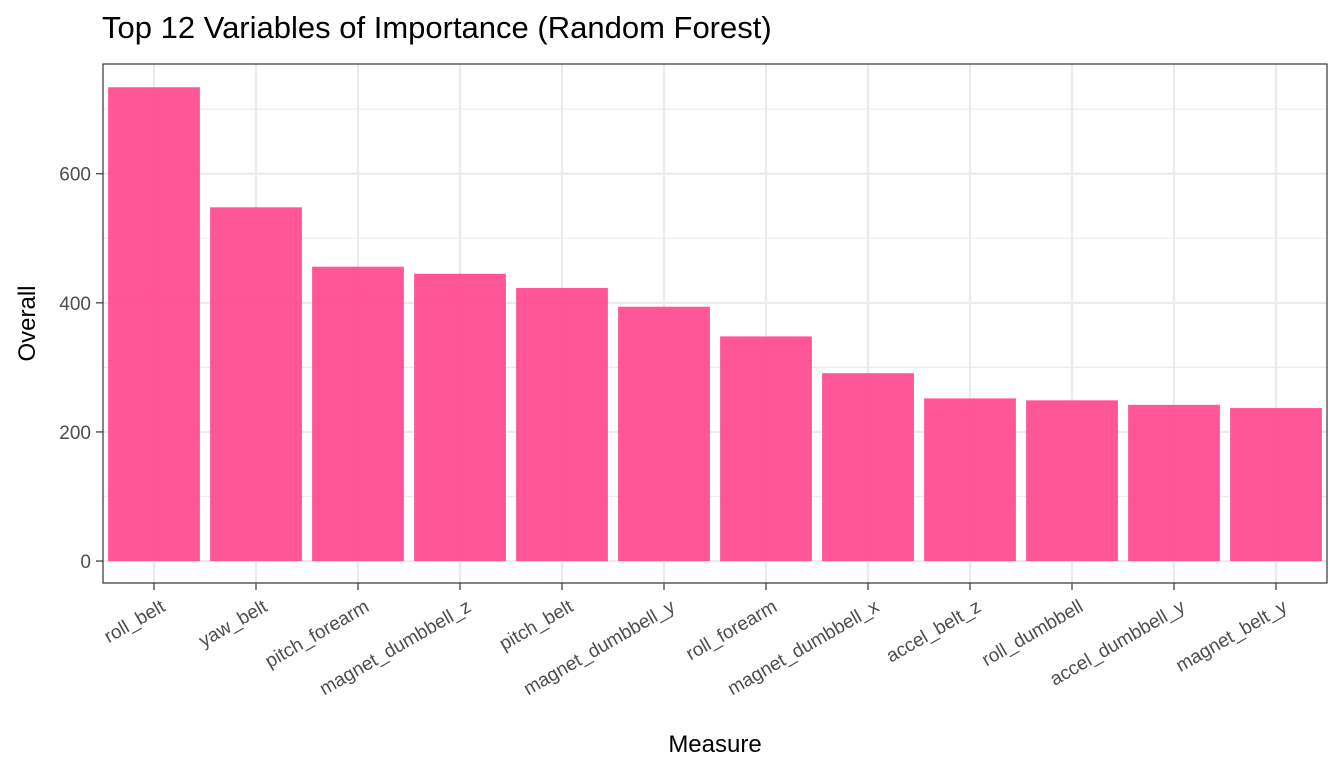 The height and width of the screenshot is (768, 1344). I want to click on x-tick-label: magnet_belt_y, so click(1231, 636).